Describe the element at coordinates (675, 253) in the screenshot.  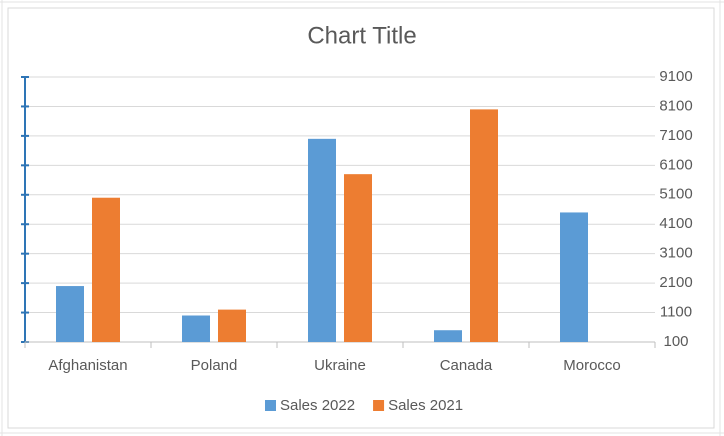
I see `y-tick-label: 3100` at that location.